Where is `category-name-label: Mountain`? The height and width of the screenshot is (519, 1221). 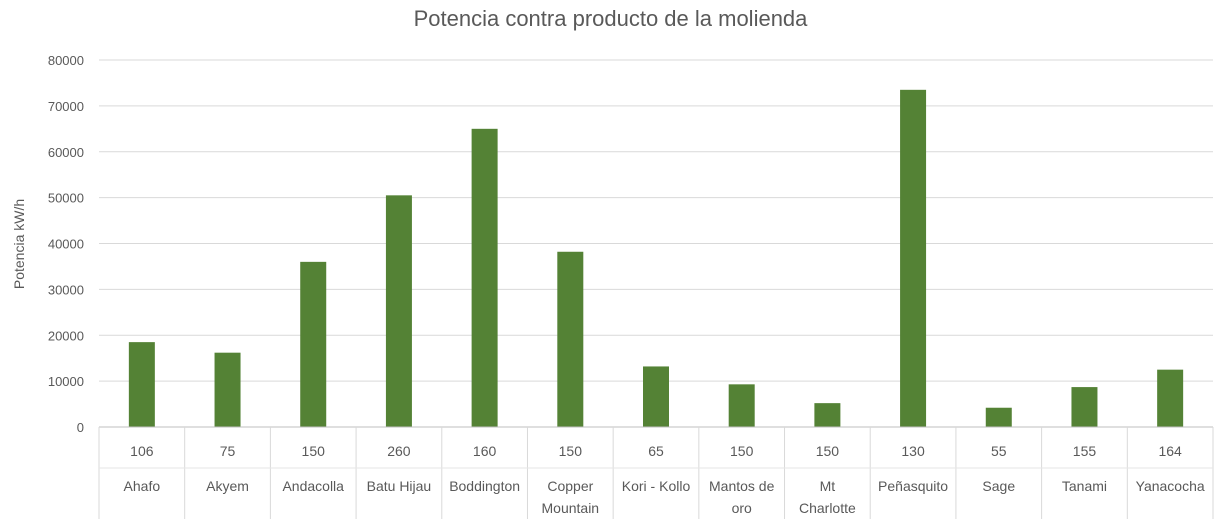 category-name-label: Mountain is located at coordinates (571, 508).